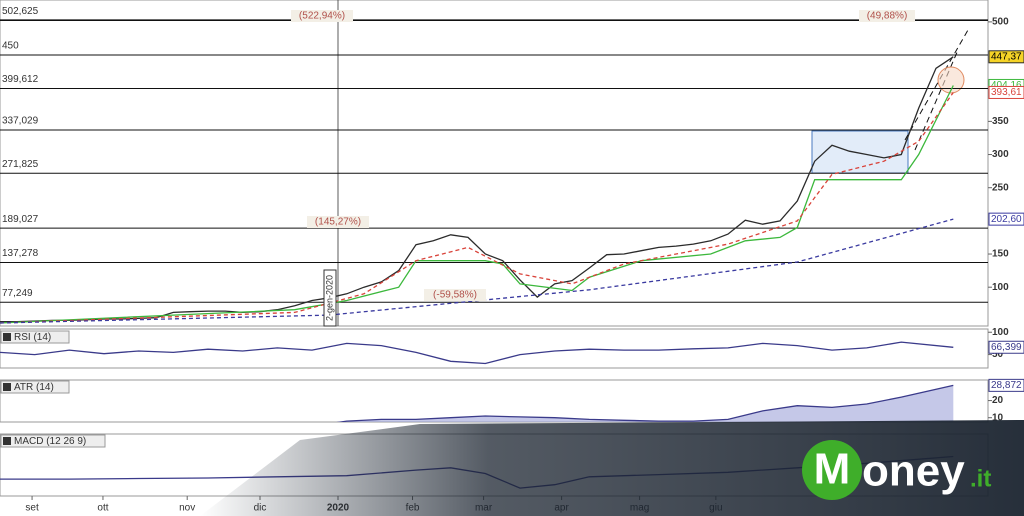  What do you see at coordinates (980, 478) in the screenshot?
I see `logo-suffix: .it` at bounding box center [980, 478].